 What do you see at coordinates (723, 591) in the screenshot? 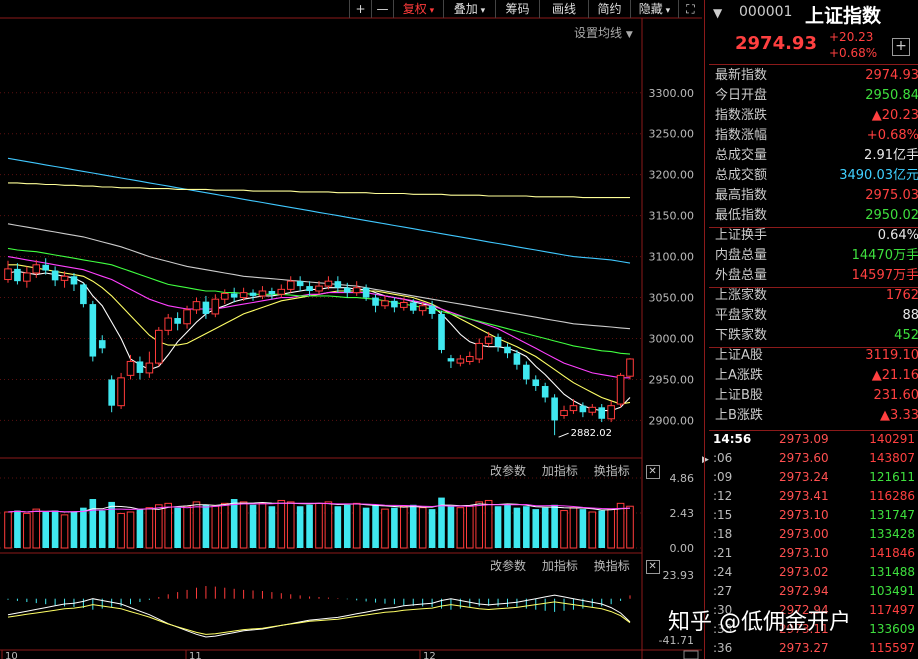
I see `tick-cell: :27` at bounding box center [723, 591].